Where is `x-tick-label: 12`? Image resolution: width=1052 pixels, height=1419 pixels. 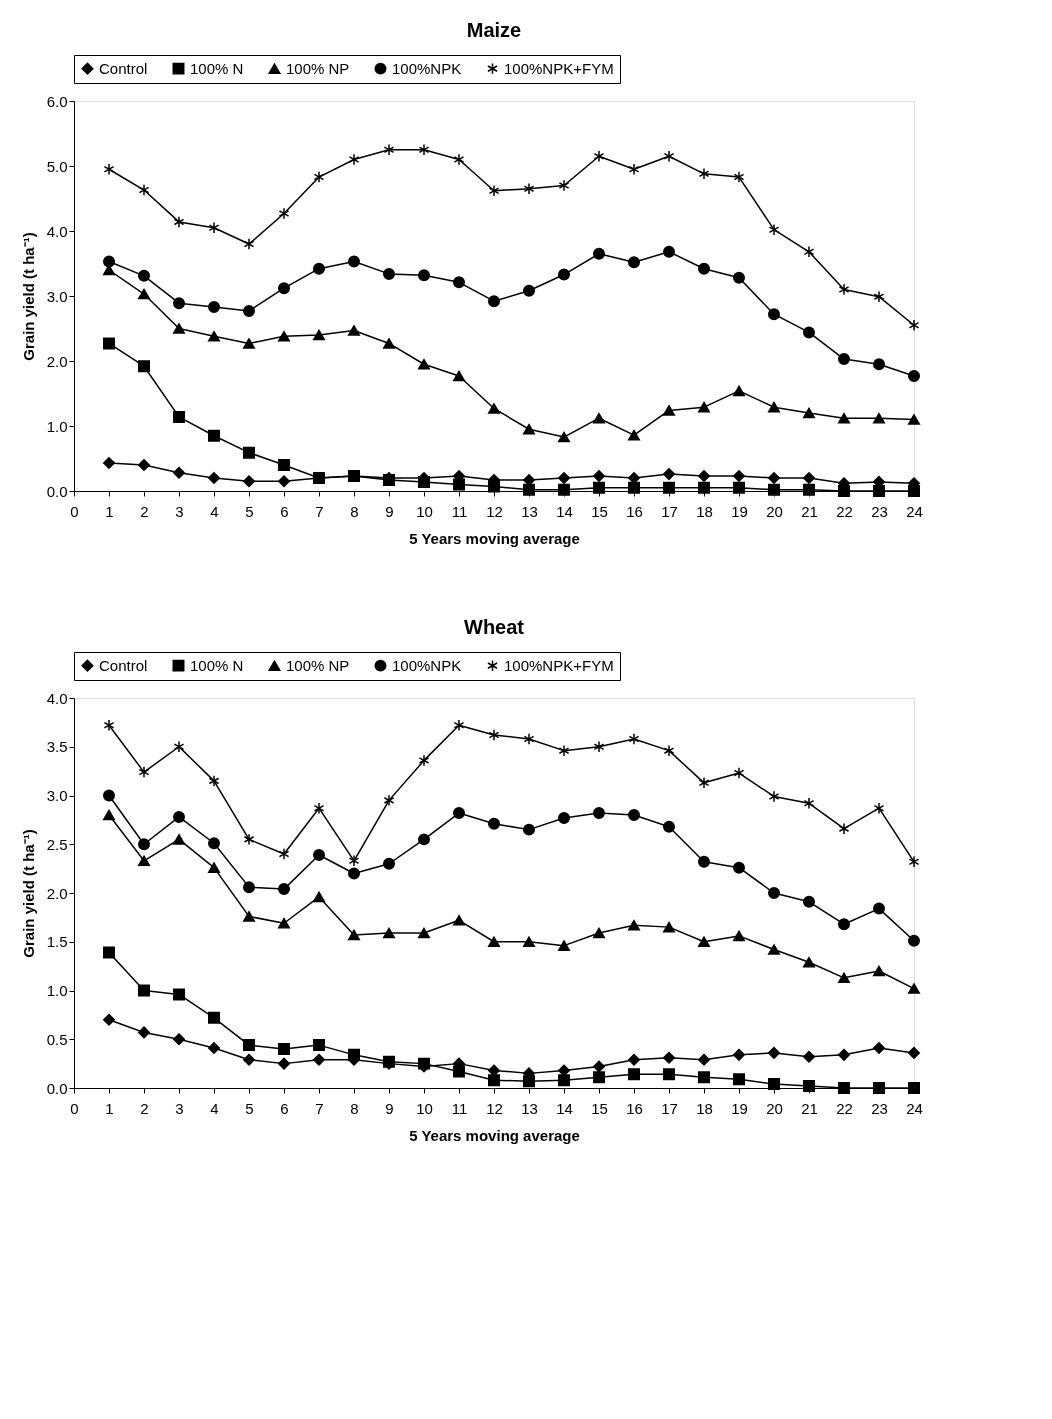
x-tick-label: 12 is located at coordinates (494, 511).